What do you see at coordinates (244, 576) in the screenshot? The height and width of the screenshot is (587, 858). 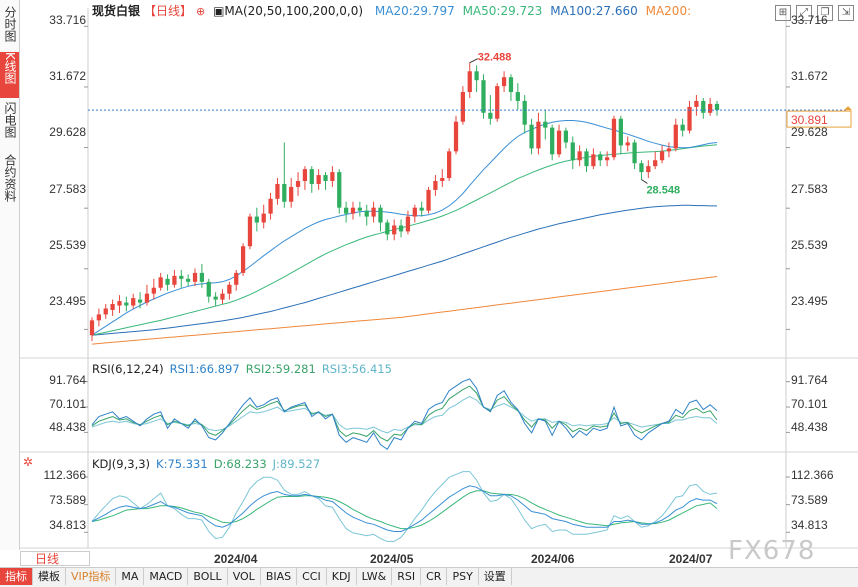 I see `tab-vol: VOL` at bounding box center [244, 576].